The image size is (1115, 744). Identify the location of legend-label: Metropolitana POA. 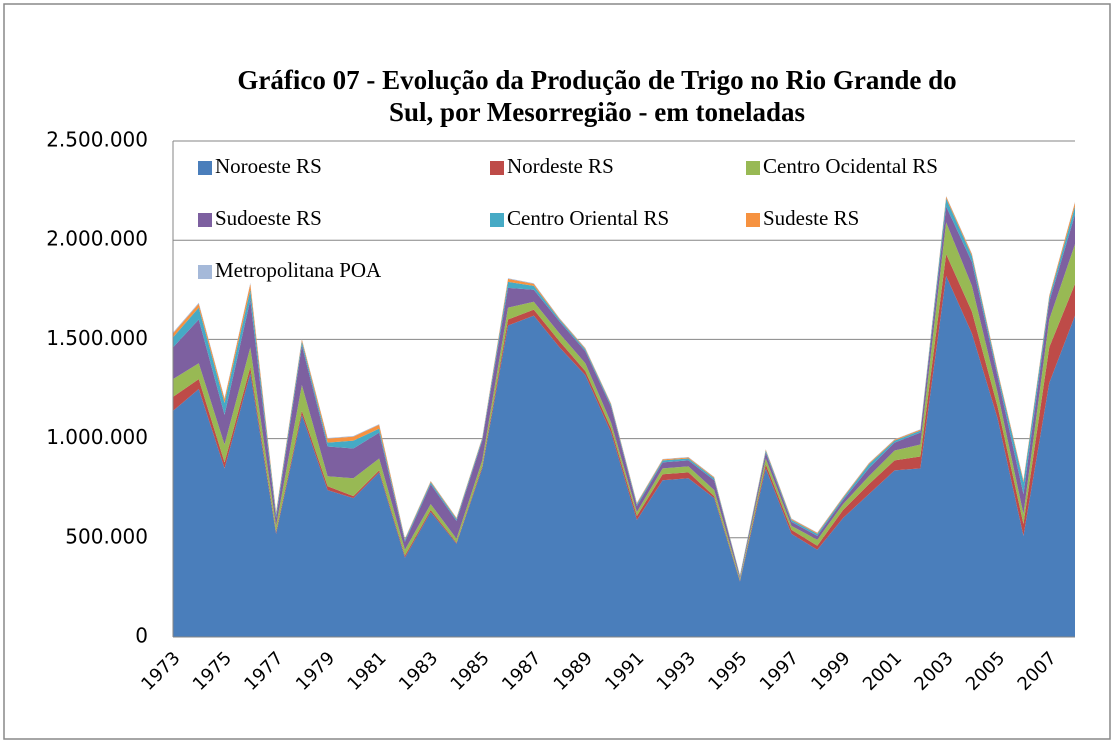
(298, 270).